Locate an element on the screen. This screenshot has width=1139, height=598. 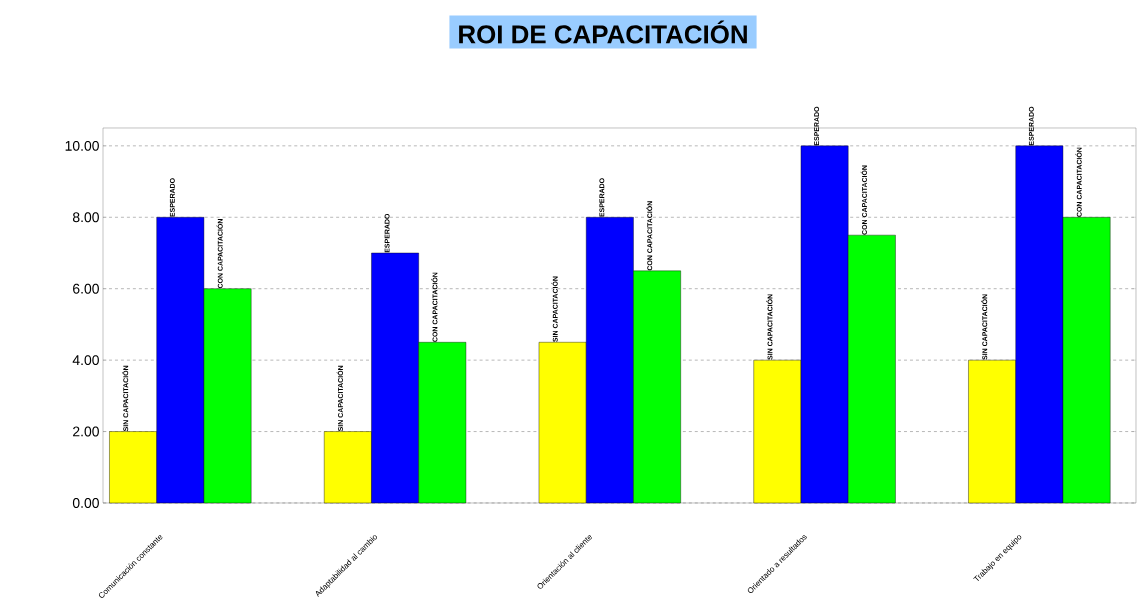
y-tick-label: 0.00 is located at coordinates (85, 503).